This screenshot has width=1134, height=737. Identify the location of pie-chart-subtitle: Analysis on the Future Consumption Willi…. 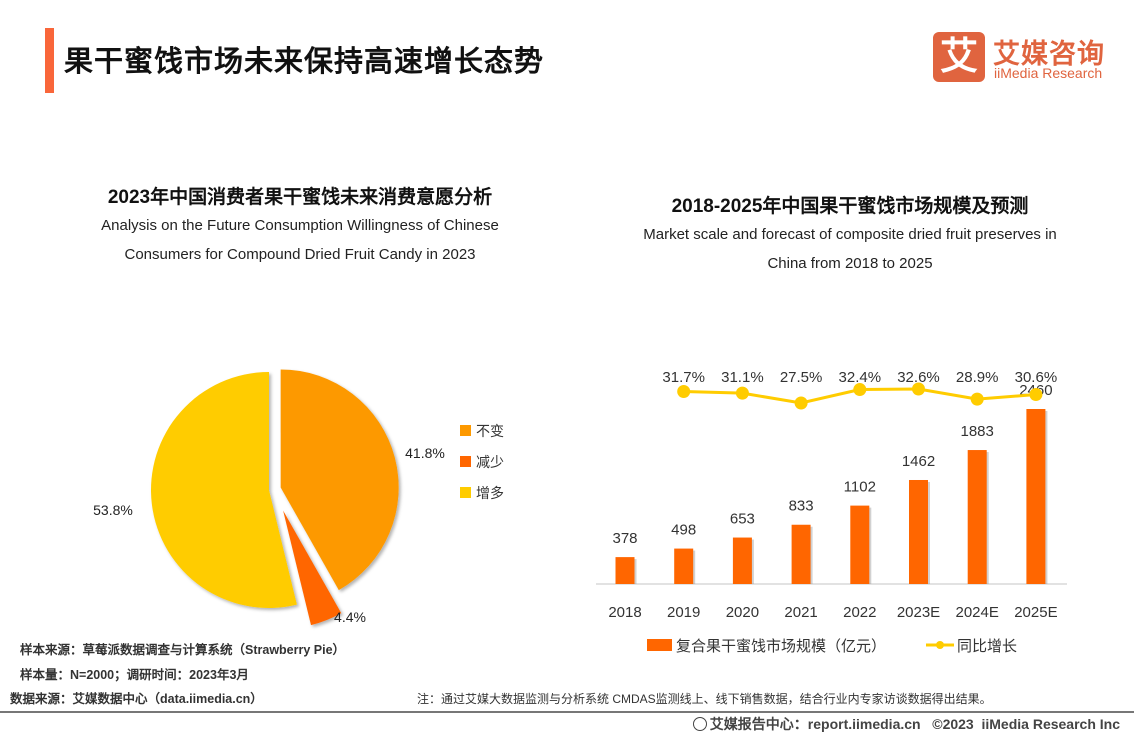
(300, 240).